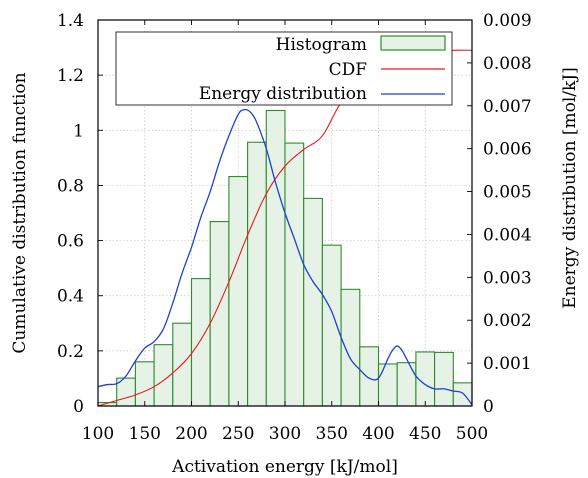  Describe the element at coordinates (78, 407) in the screenshot. I see `y-left-tick-label: 0` at that location.